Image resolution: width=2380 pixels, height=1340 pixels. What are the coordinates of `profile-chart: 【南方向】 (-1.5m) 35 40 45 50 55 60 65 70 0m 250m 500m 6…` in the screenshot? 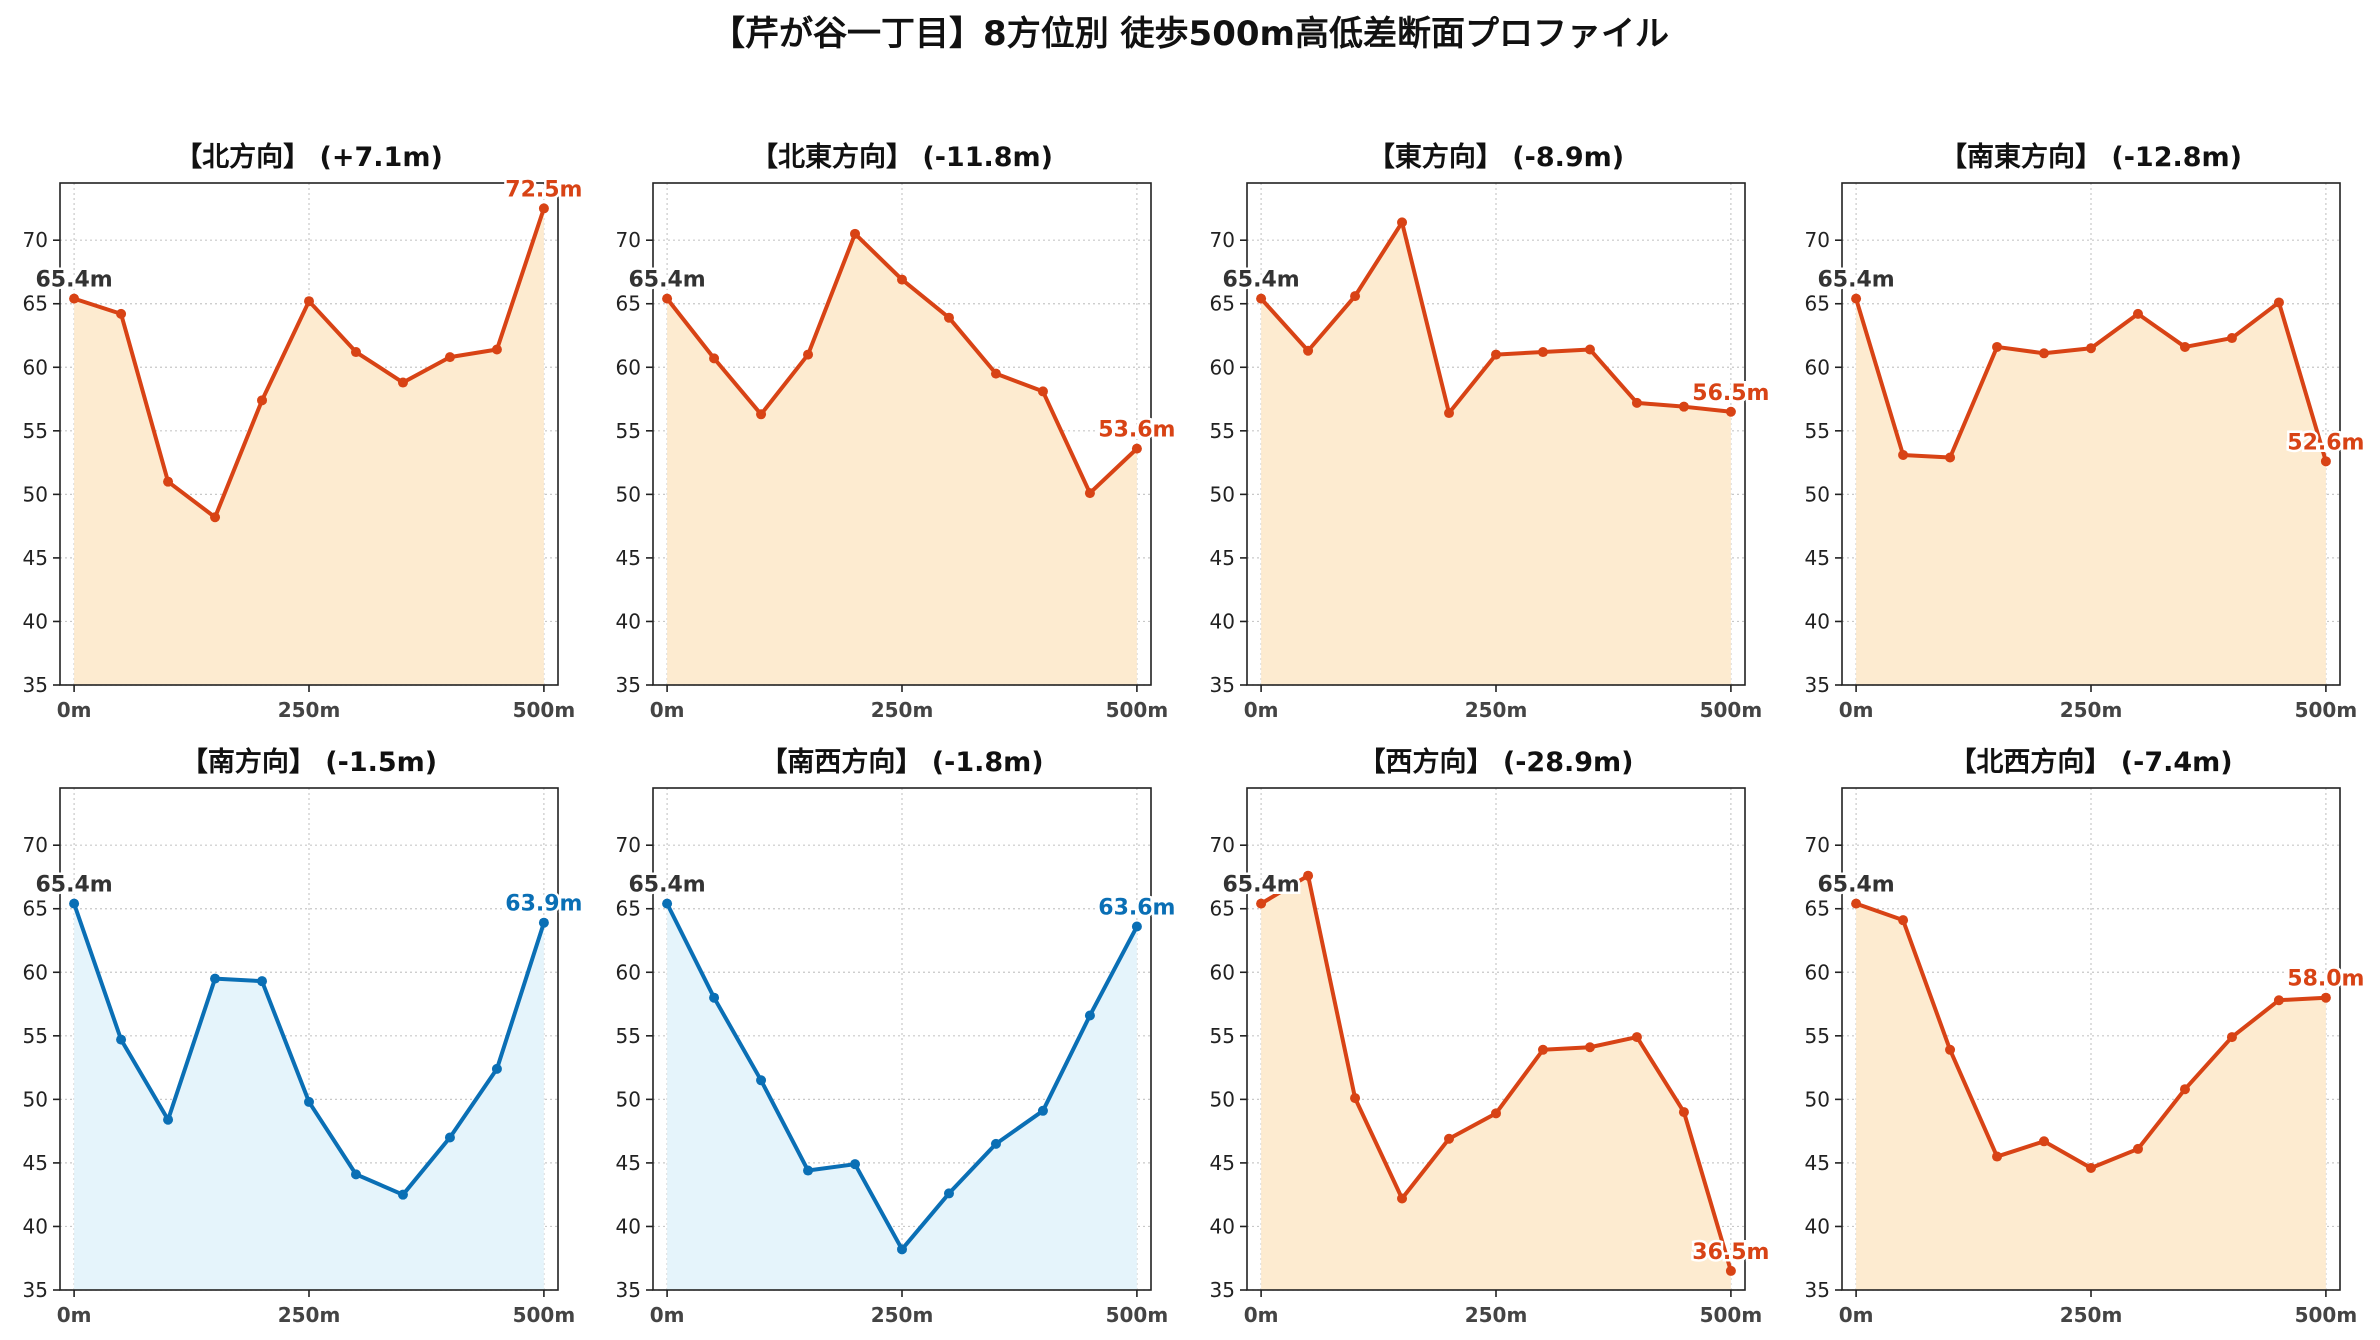 It's located at (304, 1036).